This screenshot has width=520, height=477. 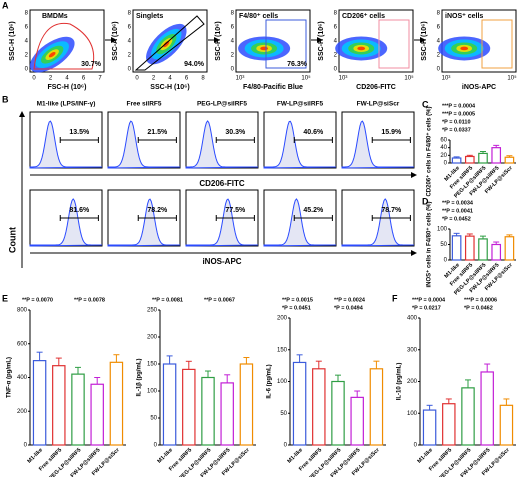 What do you see at coordinates (5, 99) in the screenshot?
I see `panel-label: B` at bounding box center [5, 99].